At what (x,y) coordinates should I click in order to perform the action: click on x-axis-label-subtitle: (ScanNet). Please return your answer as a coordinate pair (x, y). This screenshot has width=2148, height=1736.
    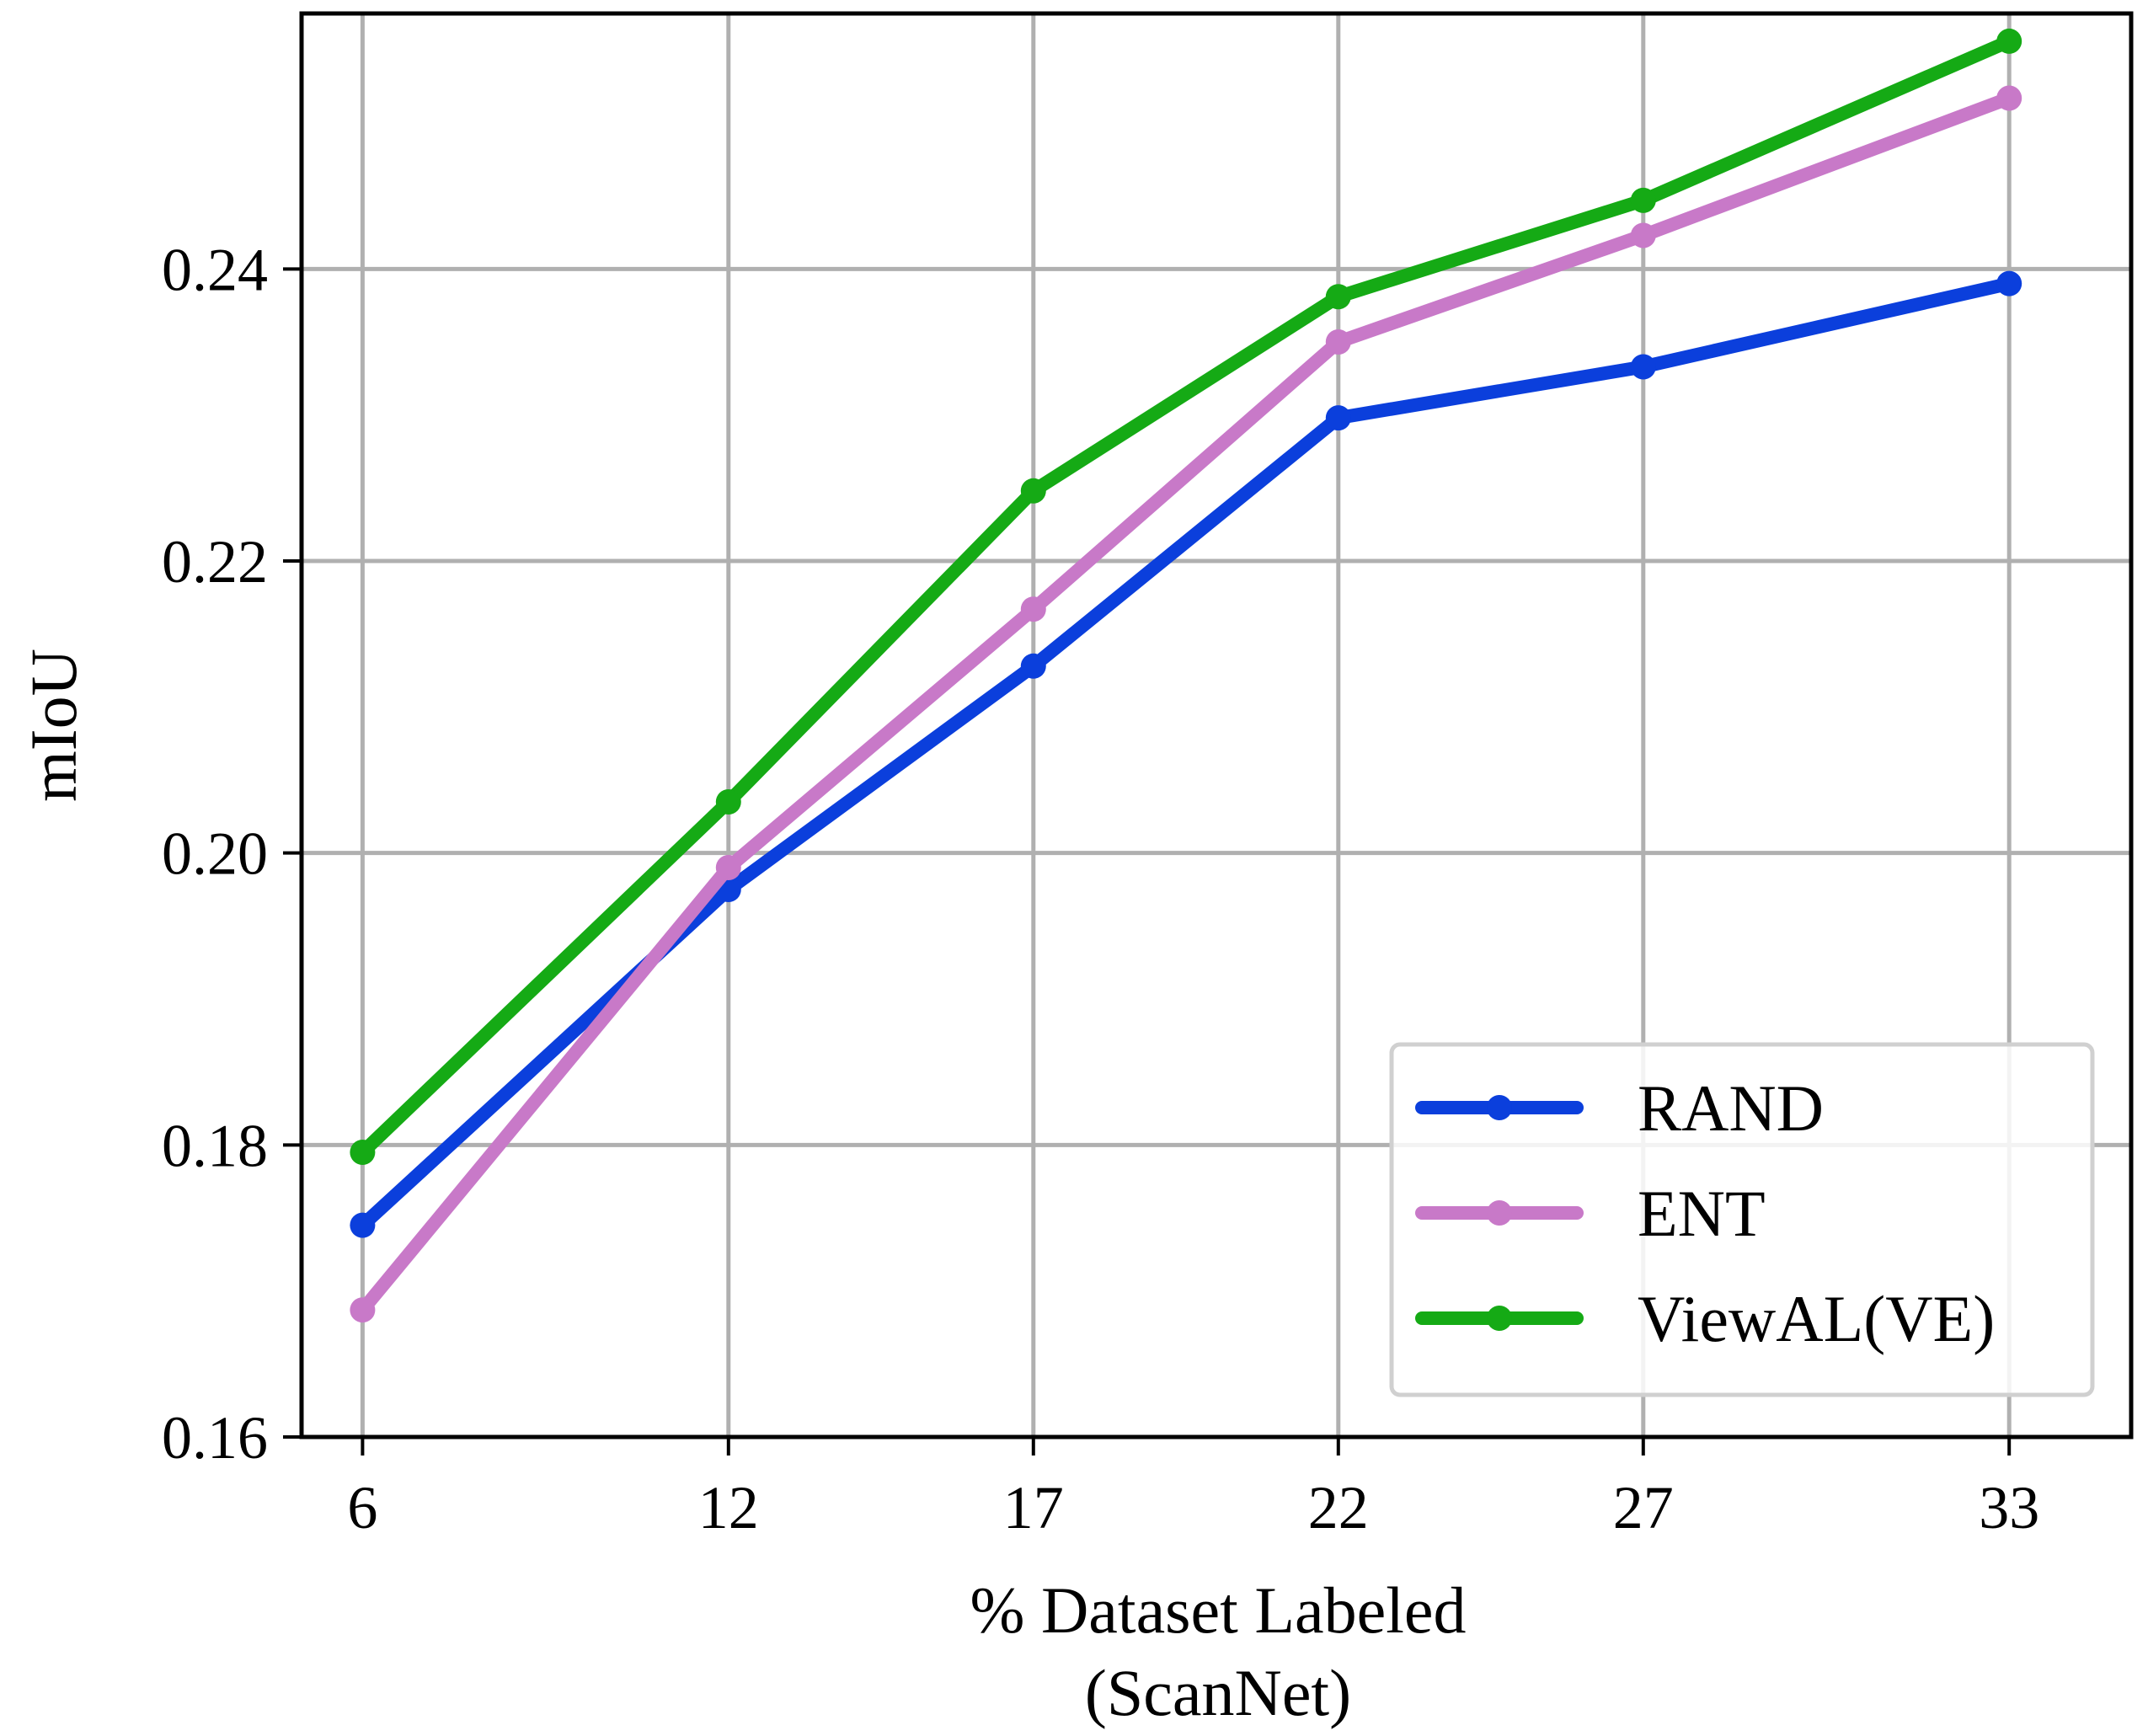
    Looking at the image, I should click on (1218, 1692).